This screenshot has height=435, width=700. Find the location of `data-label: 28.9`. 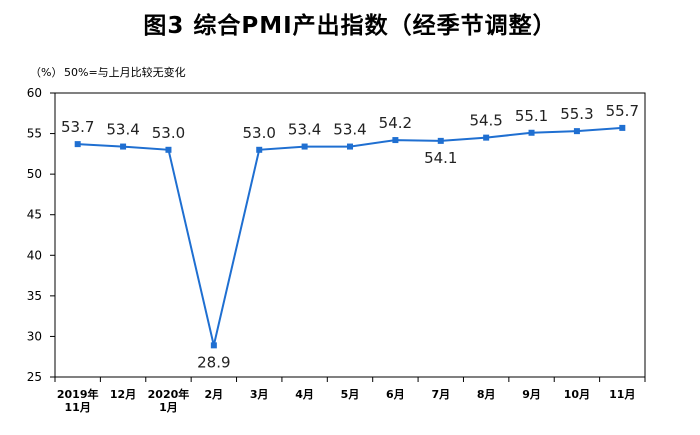

data-label: 28.9 is located at coordinates (213, 362).